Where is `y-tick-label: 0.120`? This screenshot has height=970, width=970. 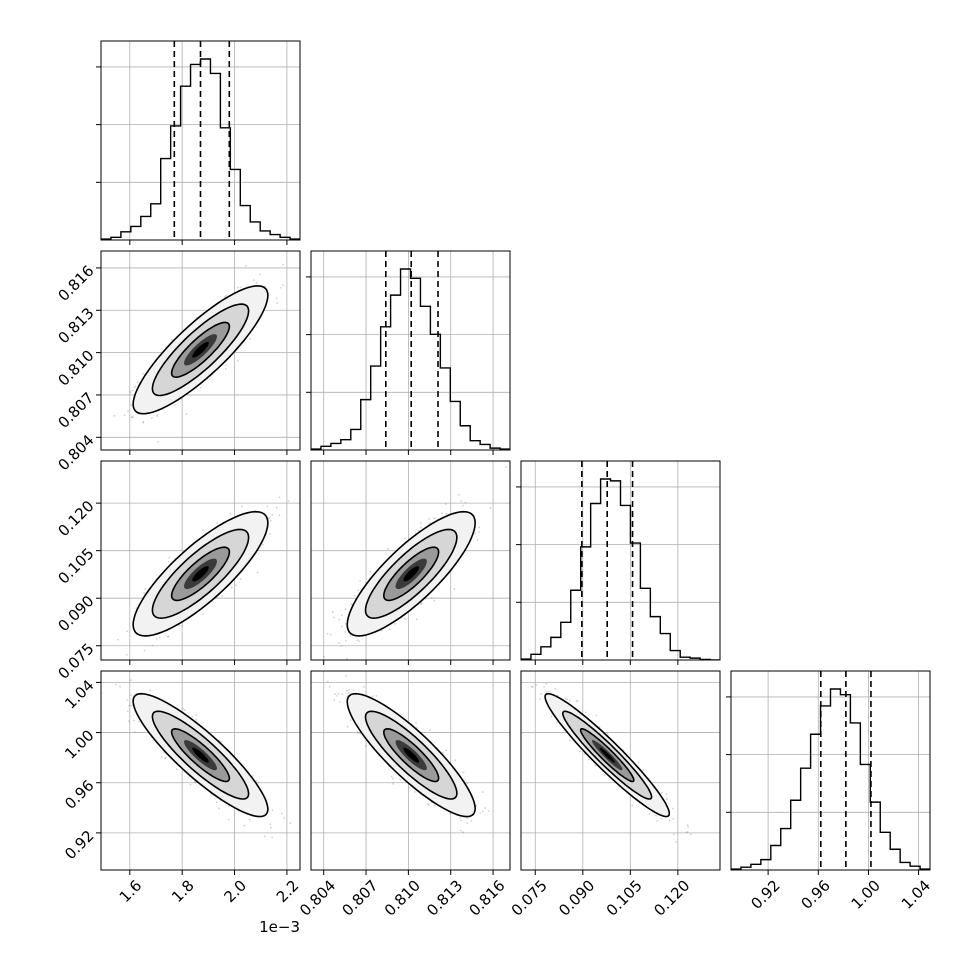 y-tick-label: 0.120 is located at coordinates (75, 518).